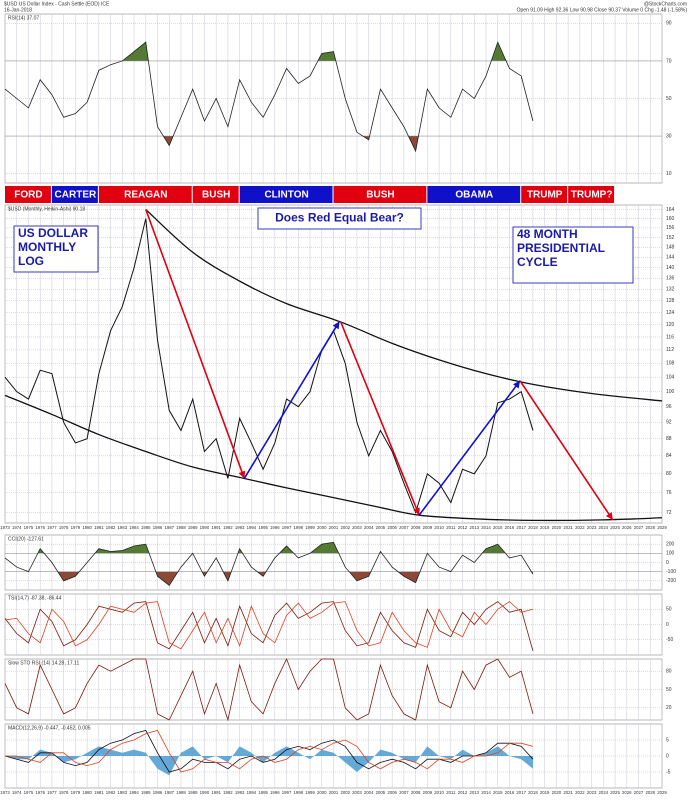 The image size is (691, 800). What do you see at coordinates (669, 493) in the screenshot?
I see `y-tick-label: 76` at bounding box center [669, 493].